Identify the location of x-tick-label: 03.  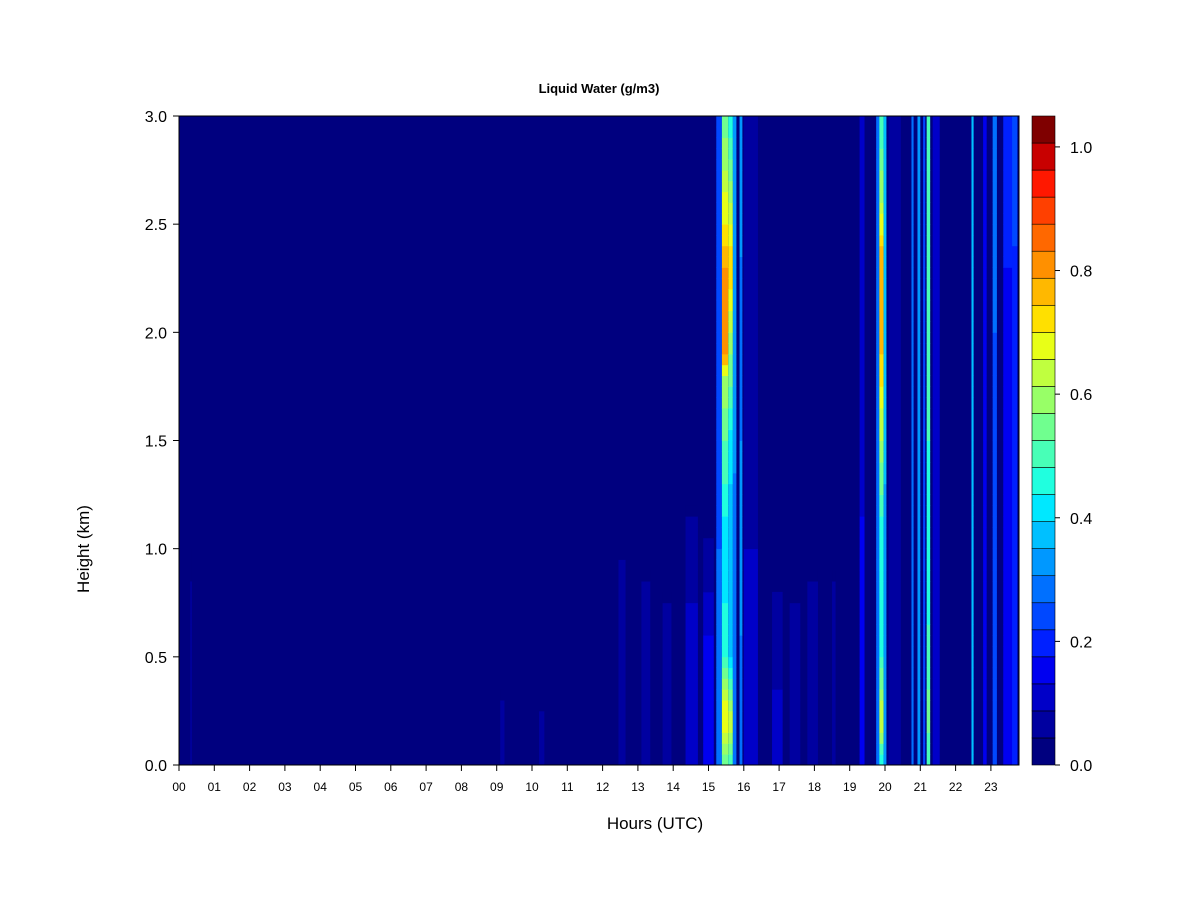
(285, 787).